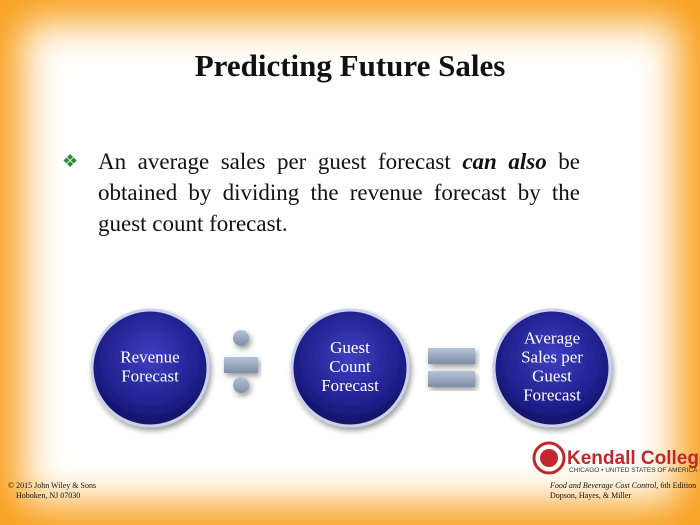 This screenshot has height=525, width=700. Describe the element at coordinates (504, 161) in the screenshot. I see `emphasis: can also` at that location.